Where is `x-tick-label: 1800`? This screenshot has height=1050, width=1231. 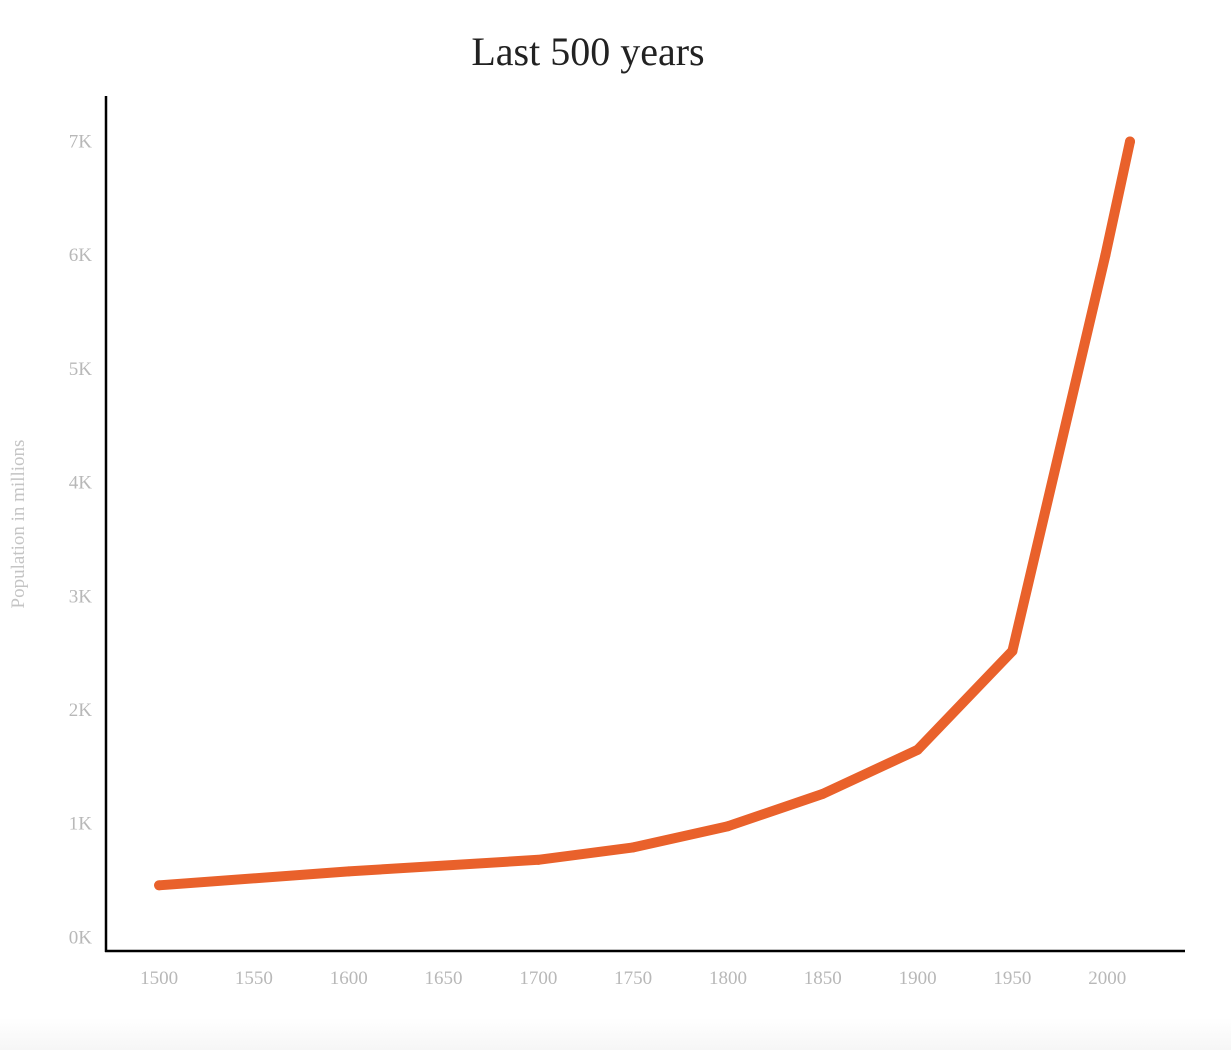
x-tick-label: 1800 is located at coordinates (728, 978).